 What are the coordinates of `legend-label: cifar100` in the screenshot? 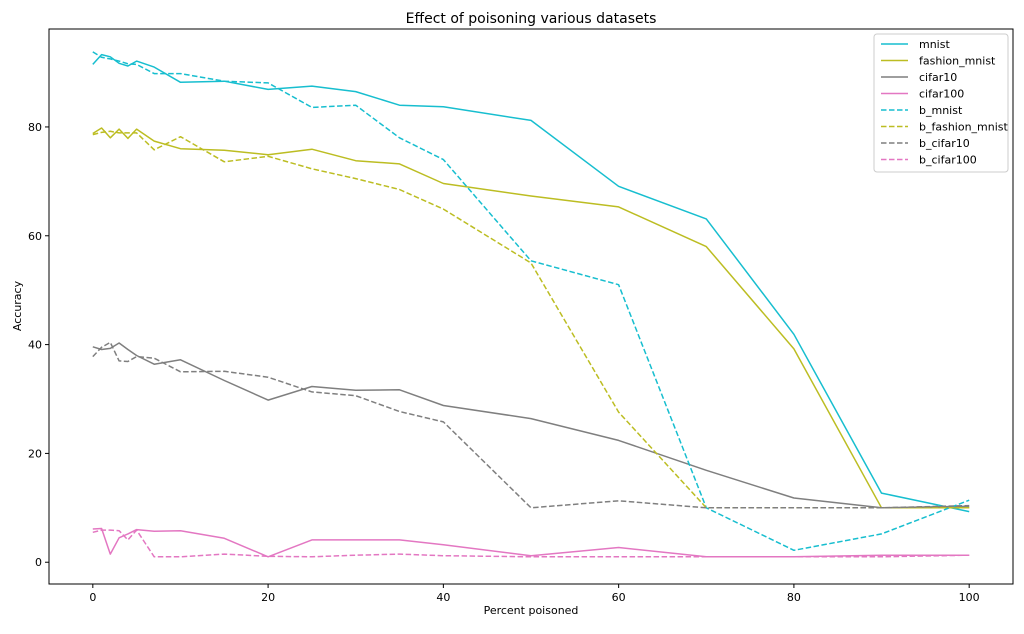 It's located at (941, 94).